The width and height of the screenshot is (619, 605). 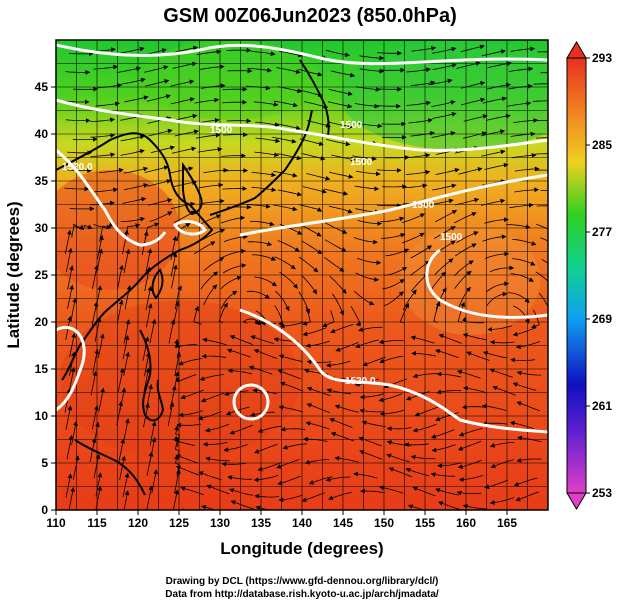 What do you see at coordinates (42, 87) in the screenshot?
I see `y-tick-label: 45` at bounding box center [42, 87].